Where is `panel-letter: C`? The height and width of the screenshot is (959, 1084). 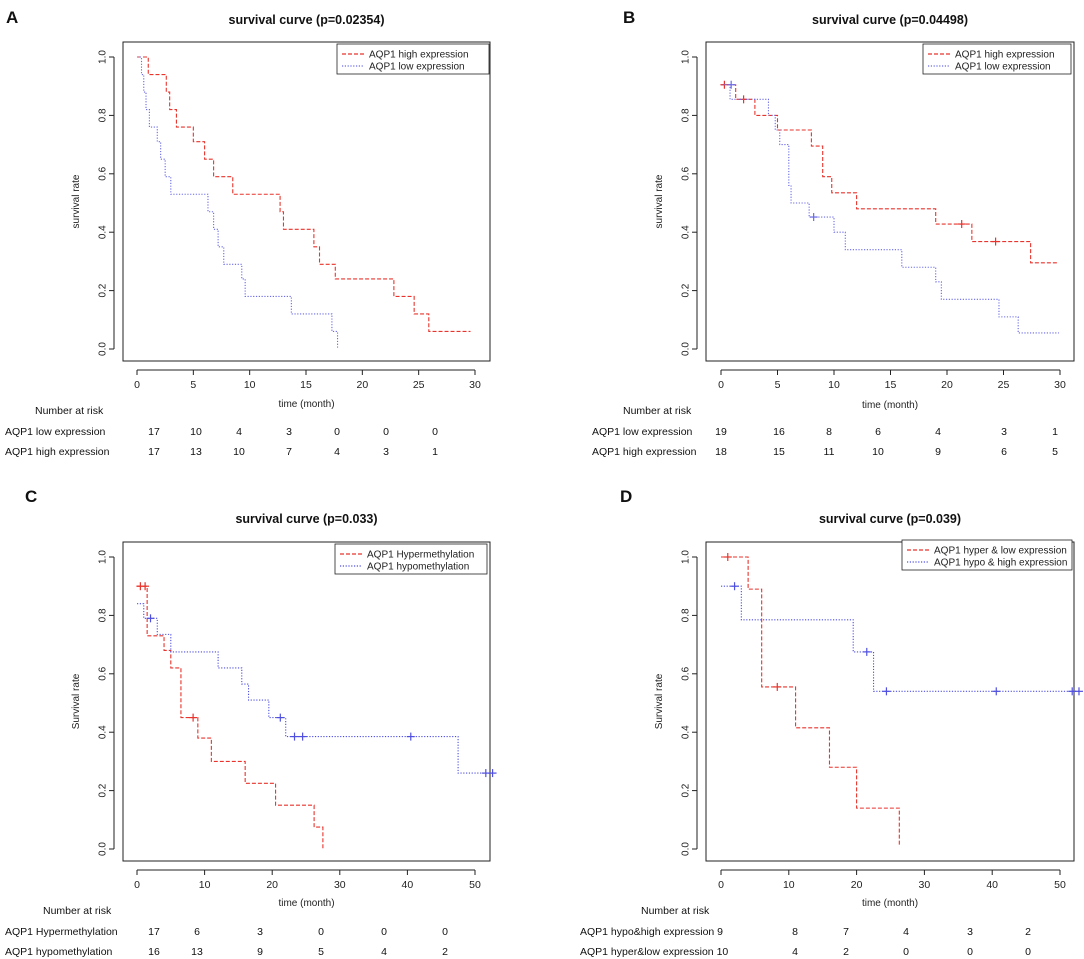 panel-letter: C is located at coordinates (31, 496).